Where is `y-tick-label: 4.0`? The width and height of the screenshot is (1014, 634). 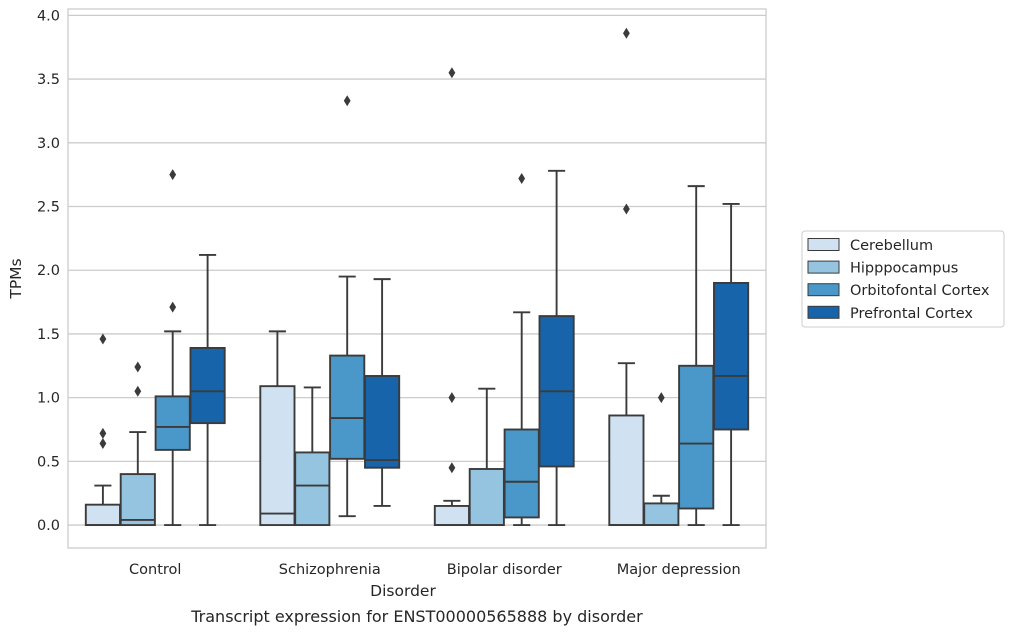
y-tick-label: 4.0 is located at coordinates (48, 16).